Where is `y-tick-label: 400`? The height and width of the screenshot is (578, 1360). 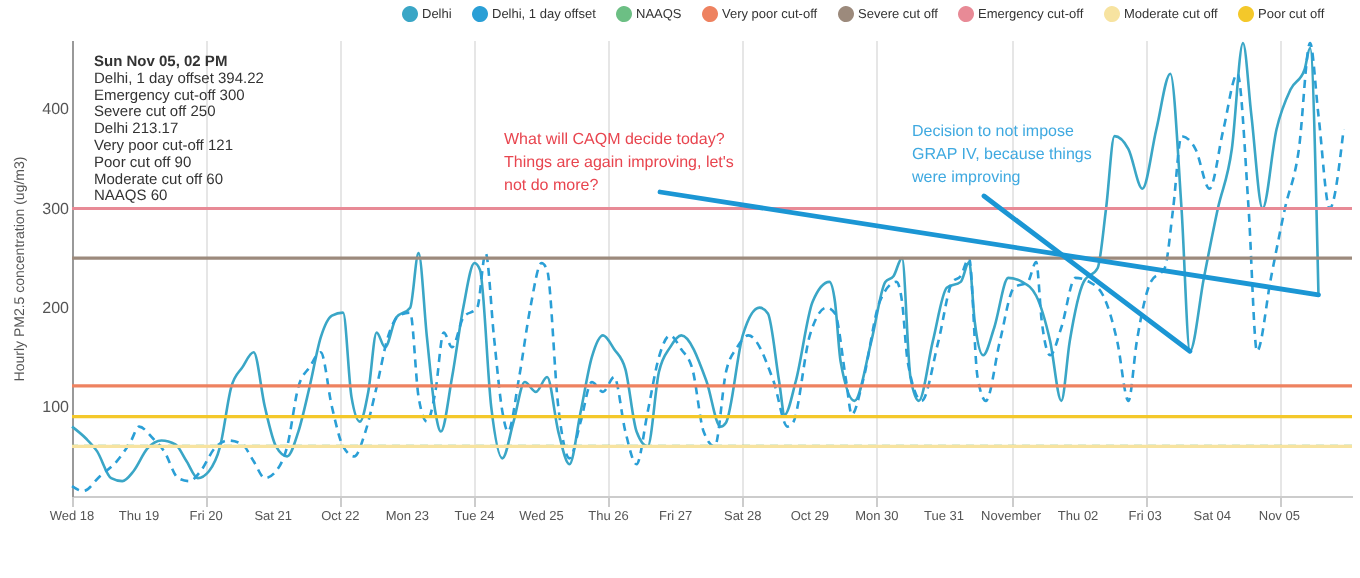 y-tick-label: 400 is located at coordinates (56, 109).